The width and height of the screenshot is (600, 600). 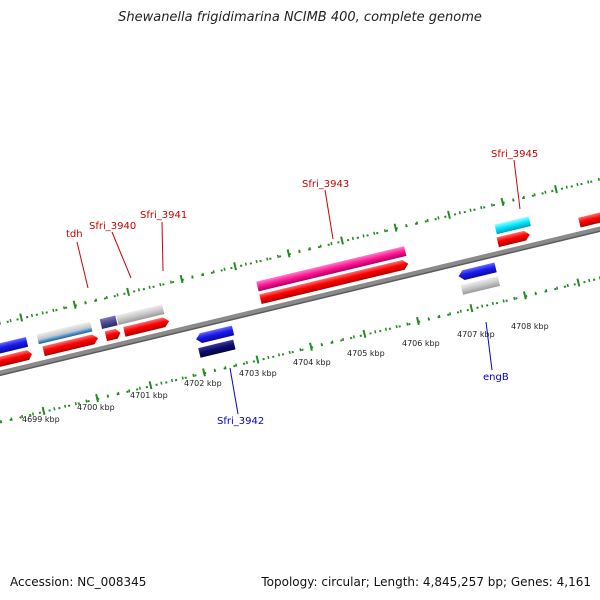 What do you see at coordinates (476, 334) in the screenshot?
I see `kbp-label: 4707 kbp` at bounding box center [476, 334].